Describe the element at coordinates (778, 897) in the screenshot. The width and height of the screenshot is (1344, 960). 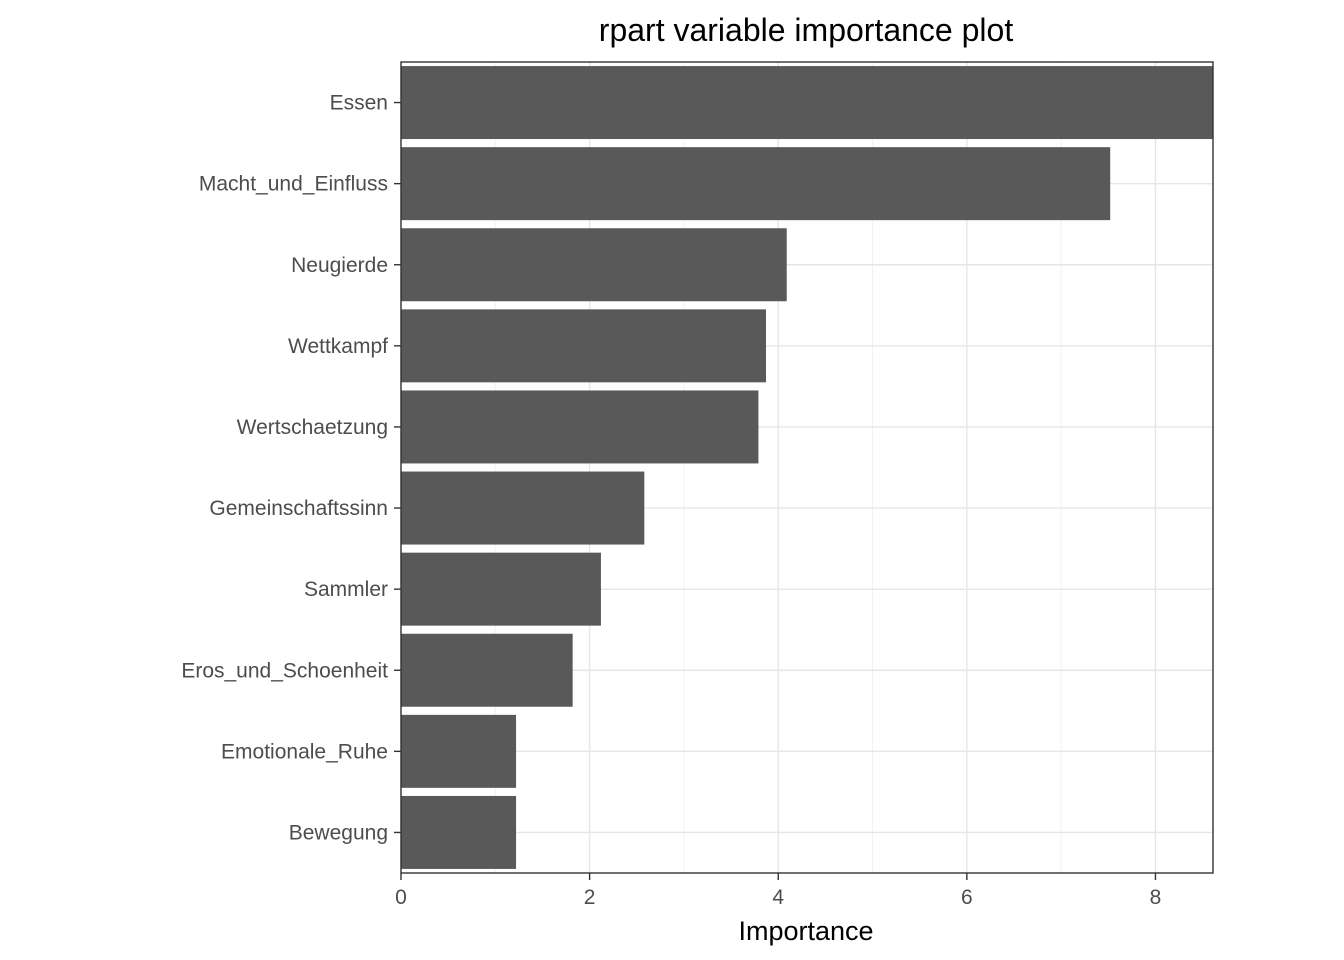
I see `x-tick-label: 4` at that location.